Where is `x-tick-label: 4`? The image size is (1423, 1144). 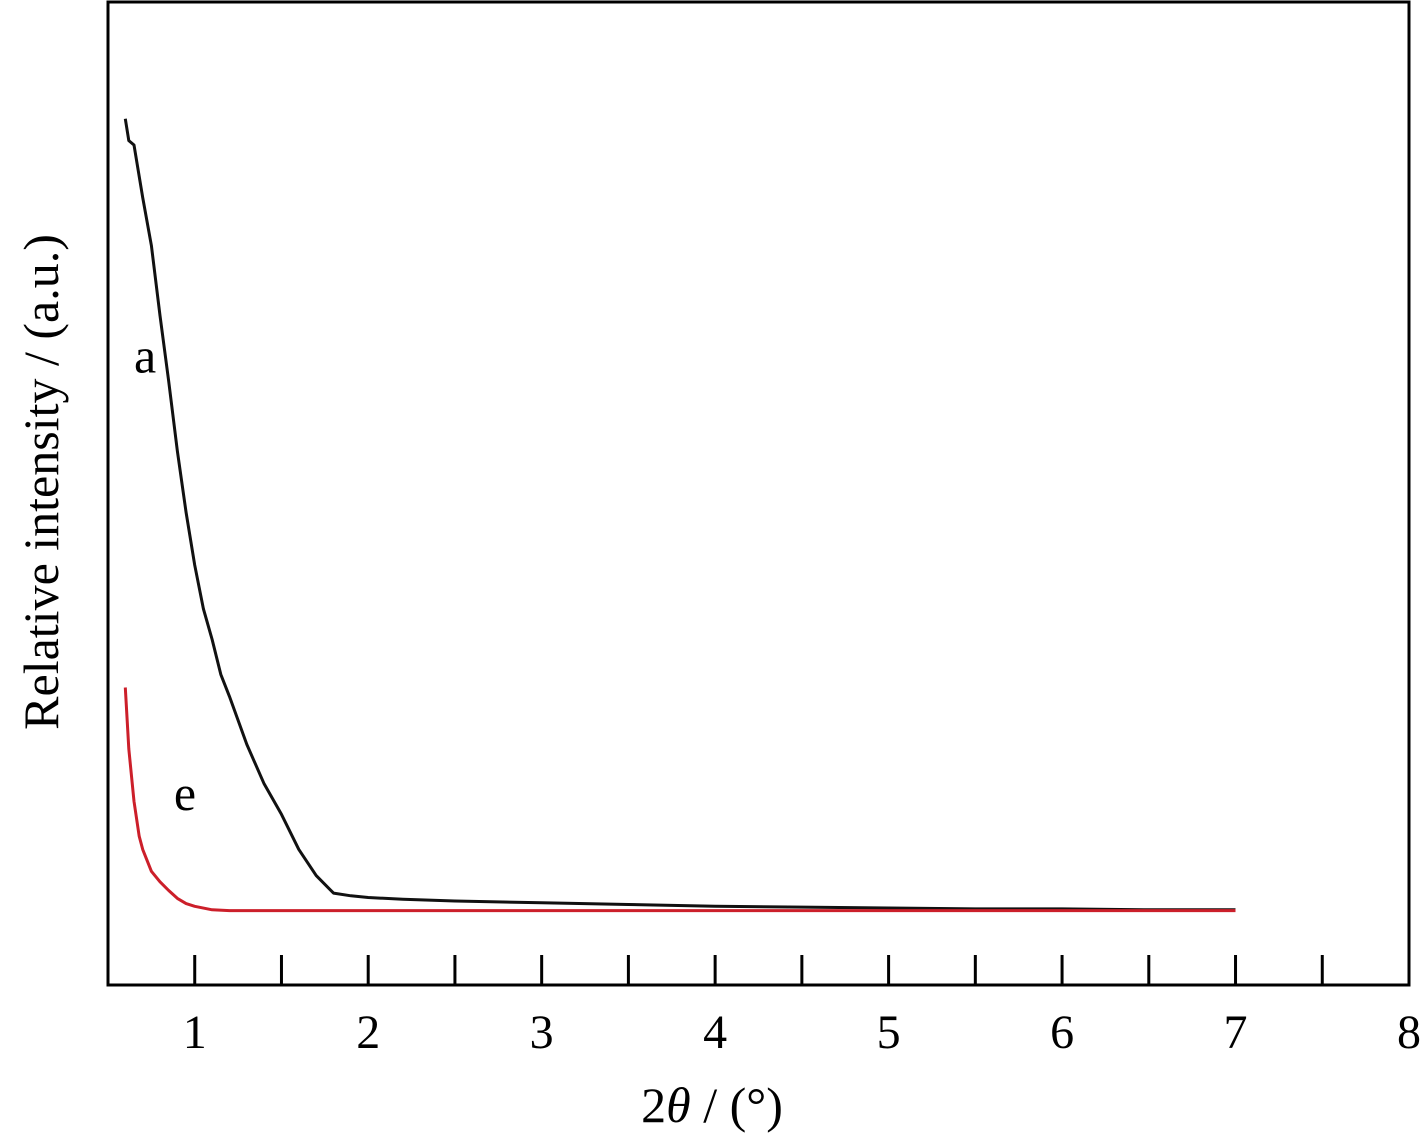 x-tick-label: 4 is located at coordinates (715, 1032).